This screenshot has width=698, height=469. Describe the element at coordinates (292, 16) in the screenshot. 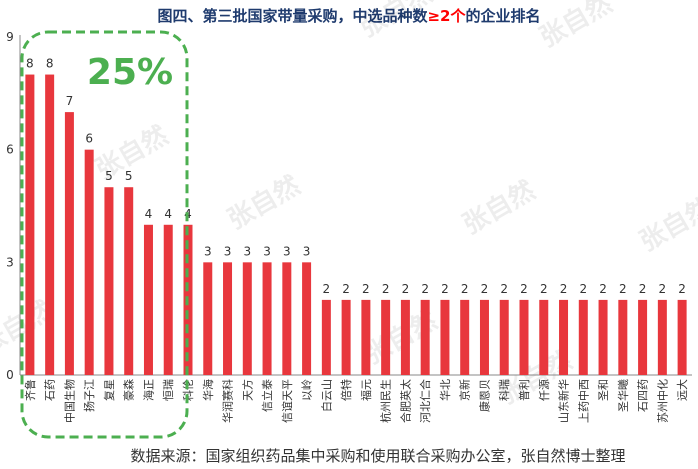

I see `chart-title-part1: 图四、第三批国家带量采购，中选品种数` at that location.